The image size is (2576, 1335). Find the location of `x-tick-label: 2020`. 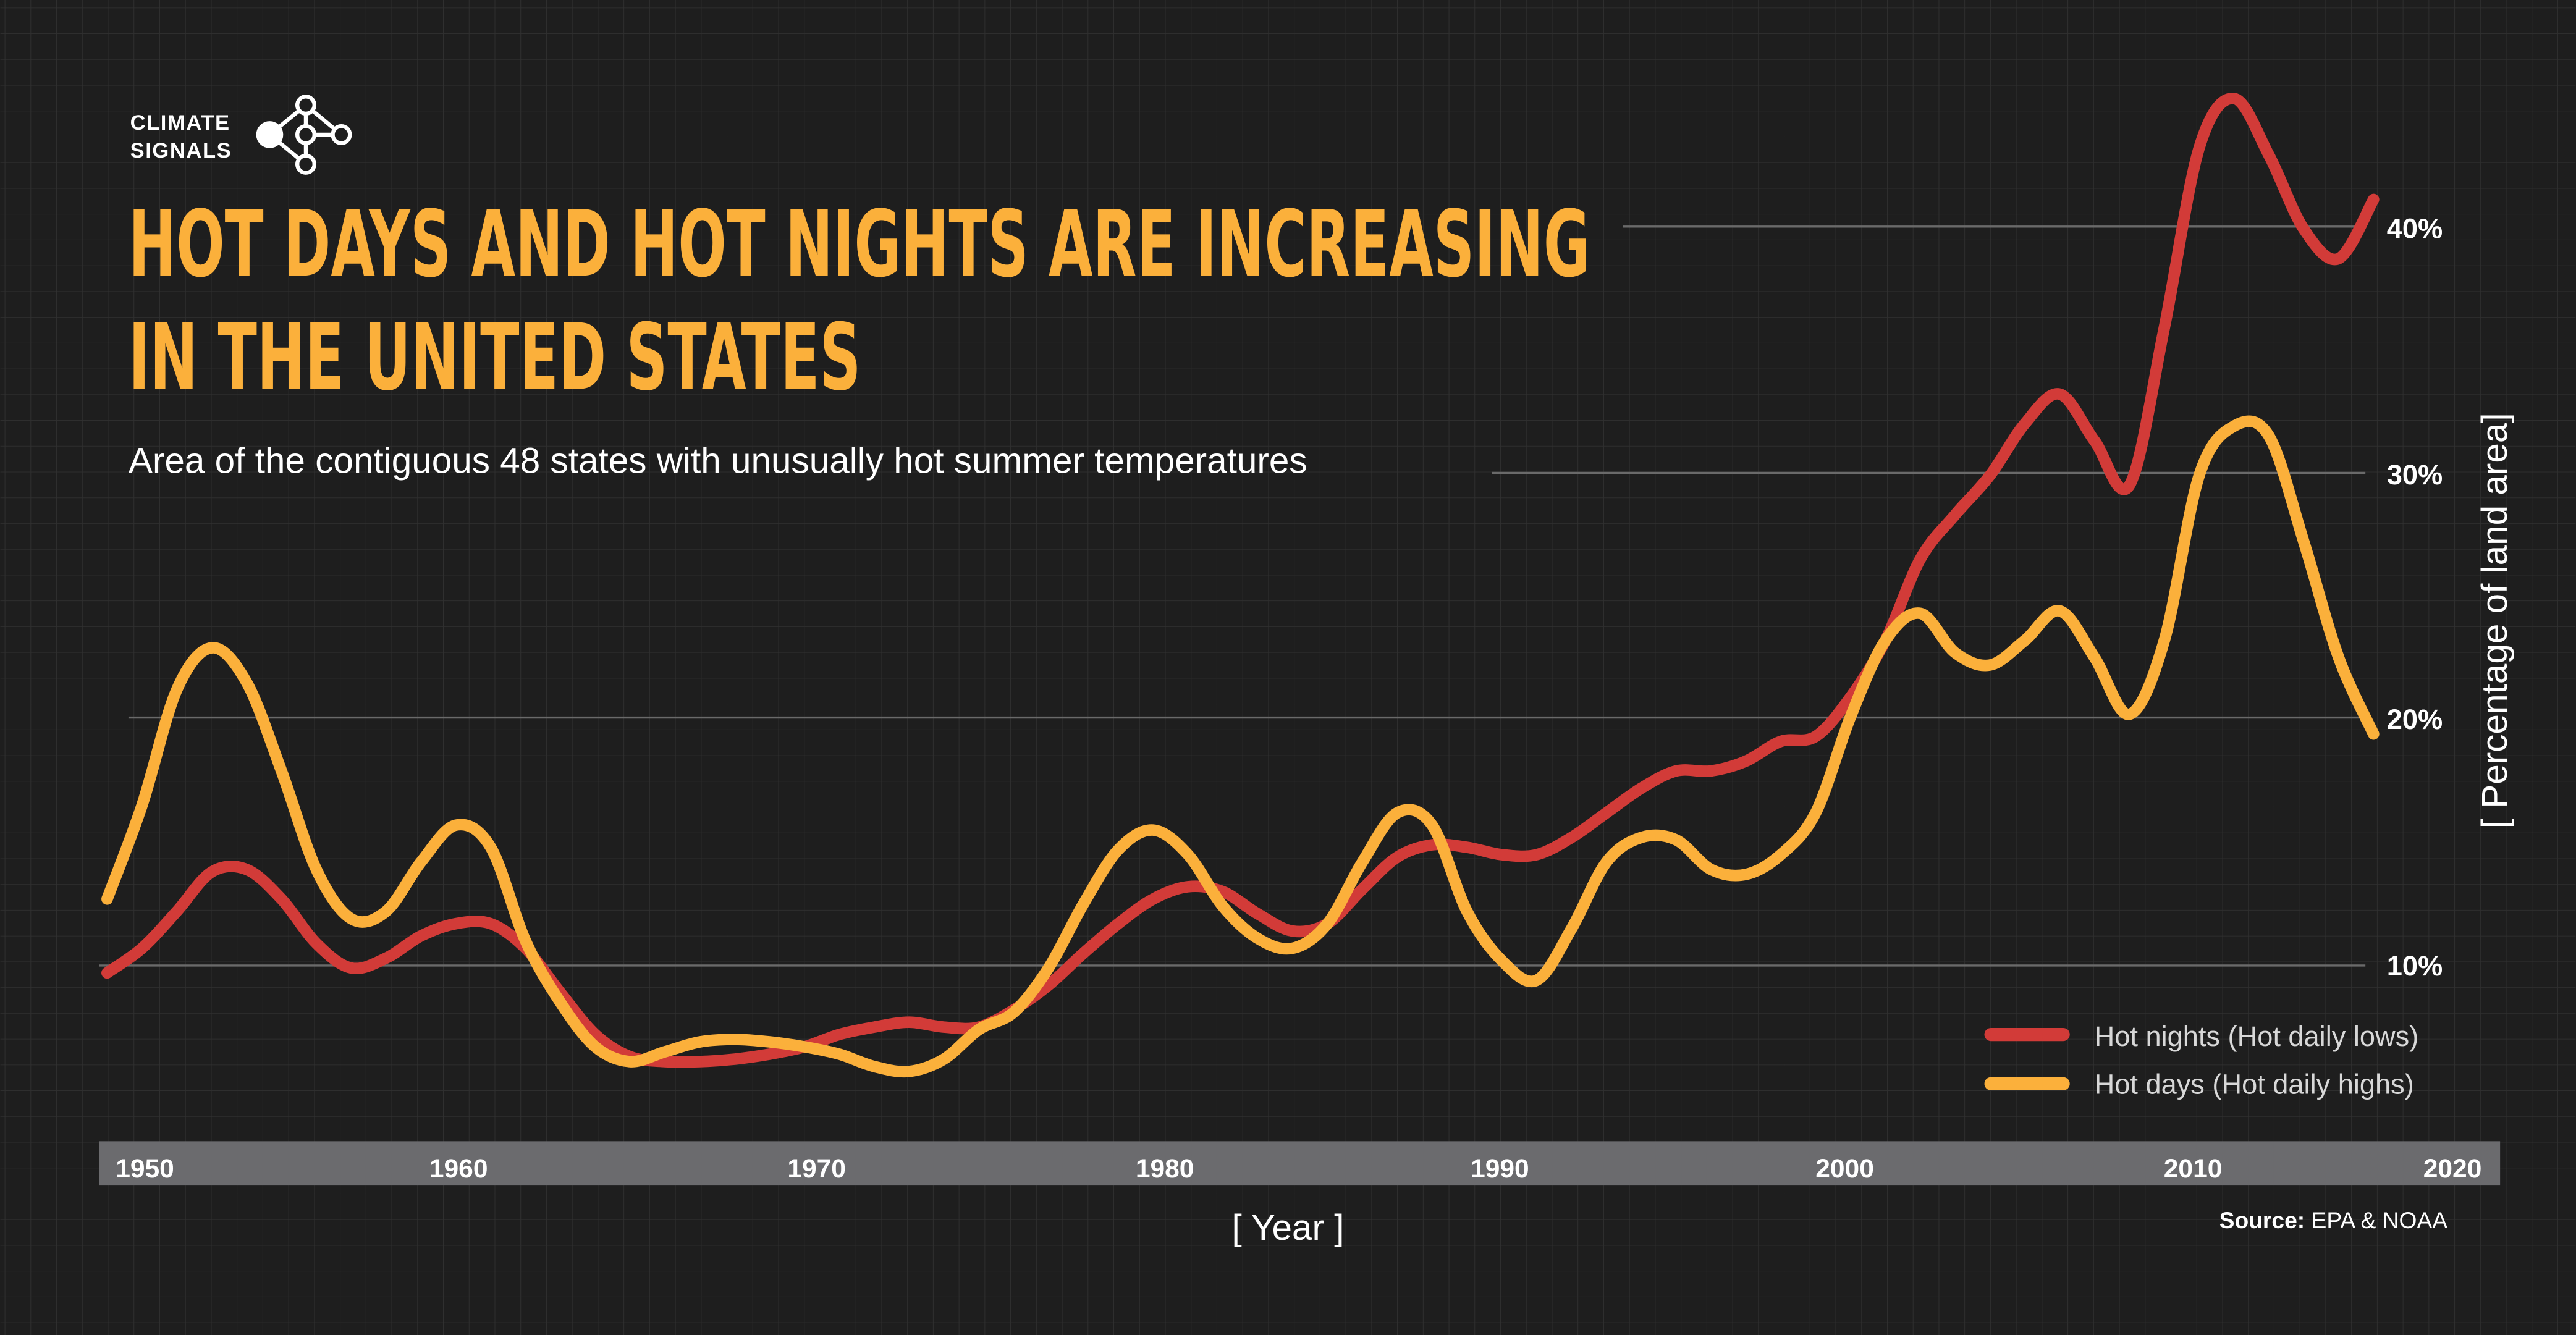

x-tick-label: 2020 is located at coordinates (2452, 1169).